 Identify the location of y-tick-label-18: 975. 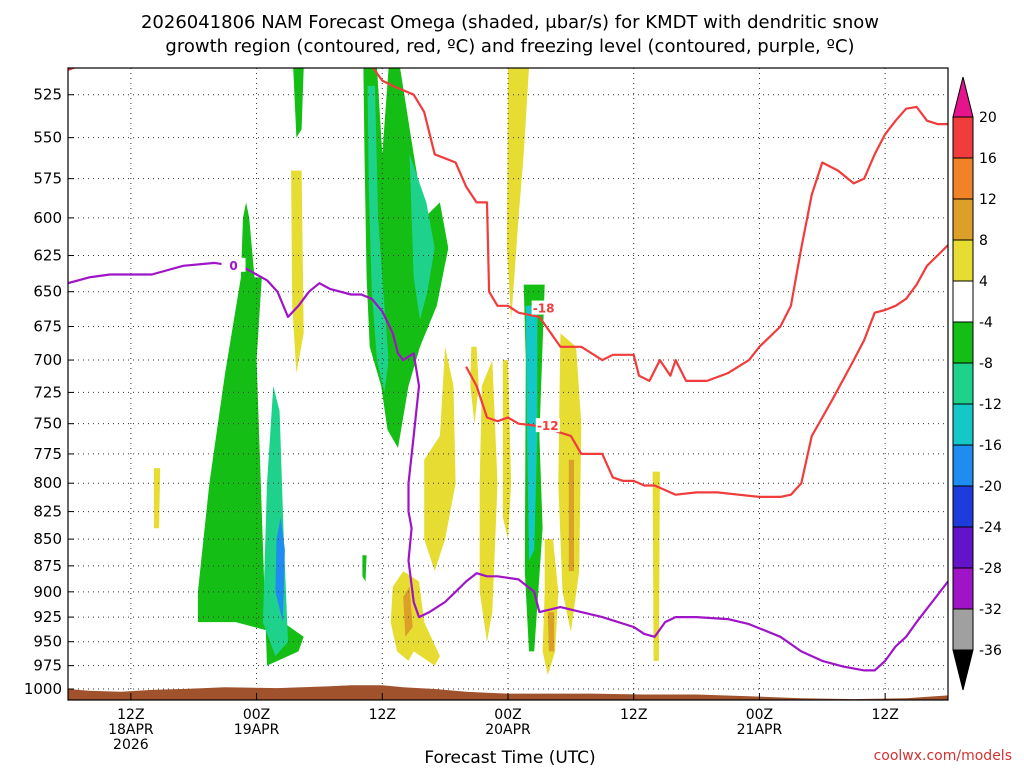
(47, 666).